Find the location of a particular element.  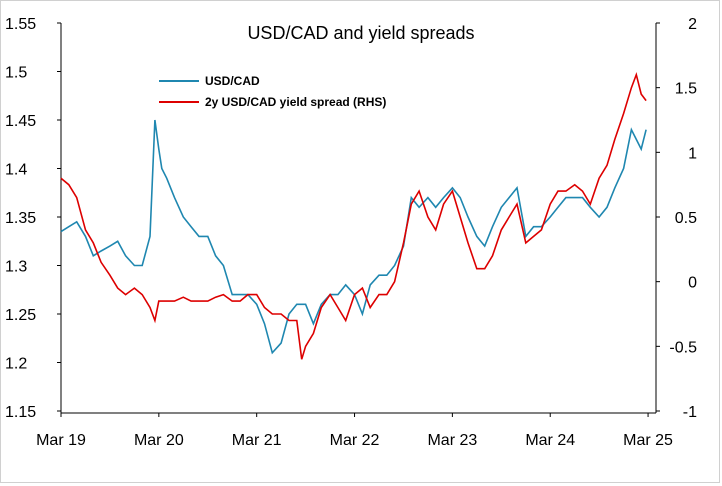

x-tick-label: Mar 21 is located at coordinates (257, 440).